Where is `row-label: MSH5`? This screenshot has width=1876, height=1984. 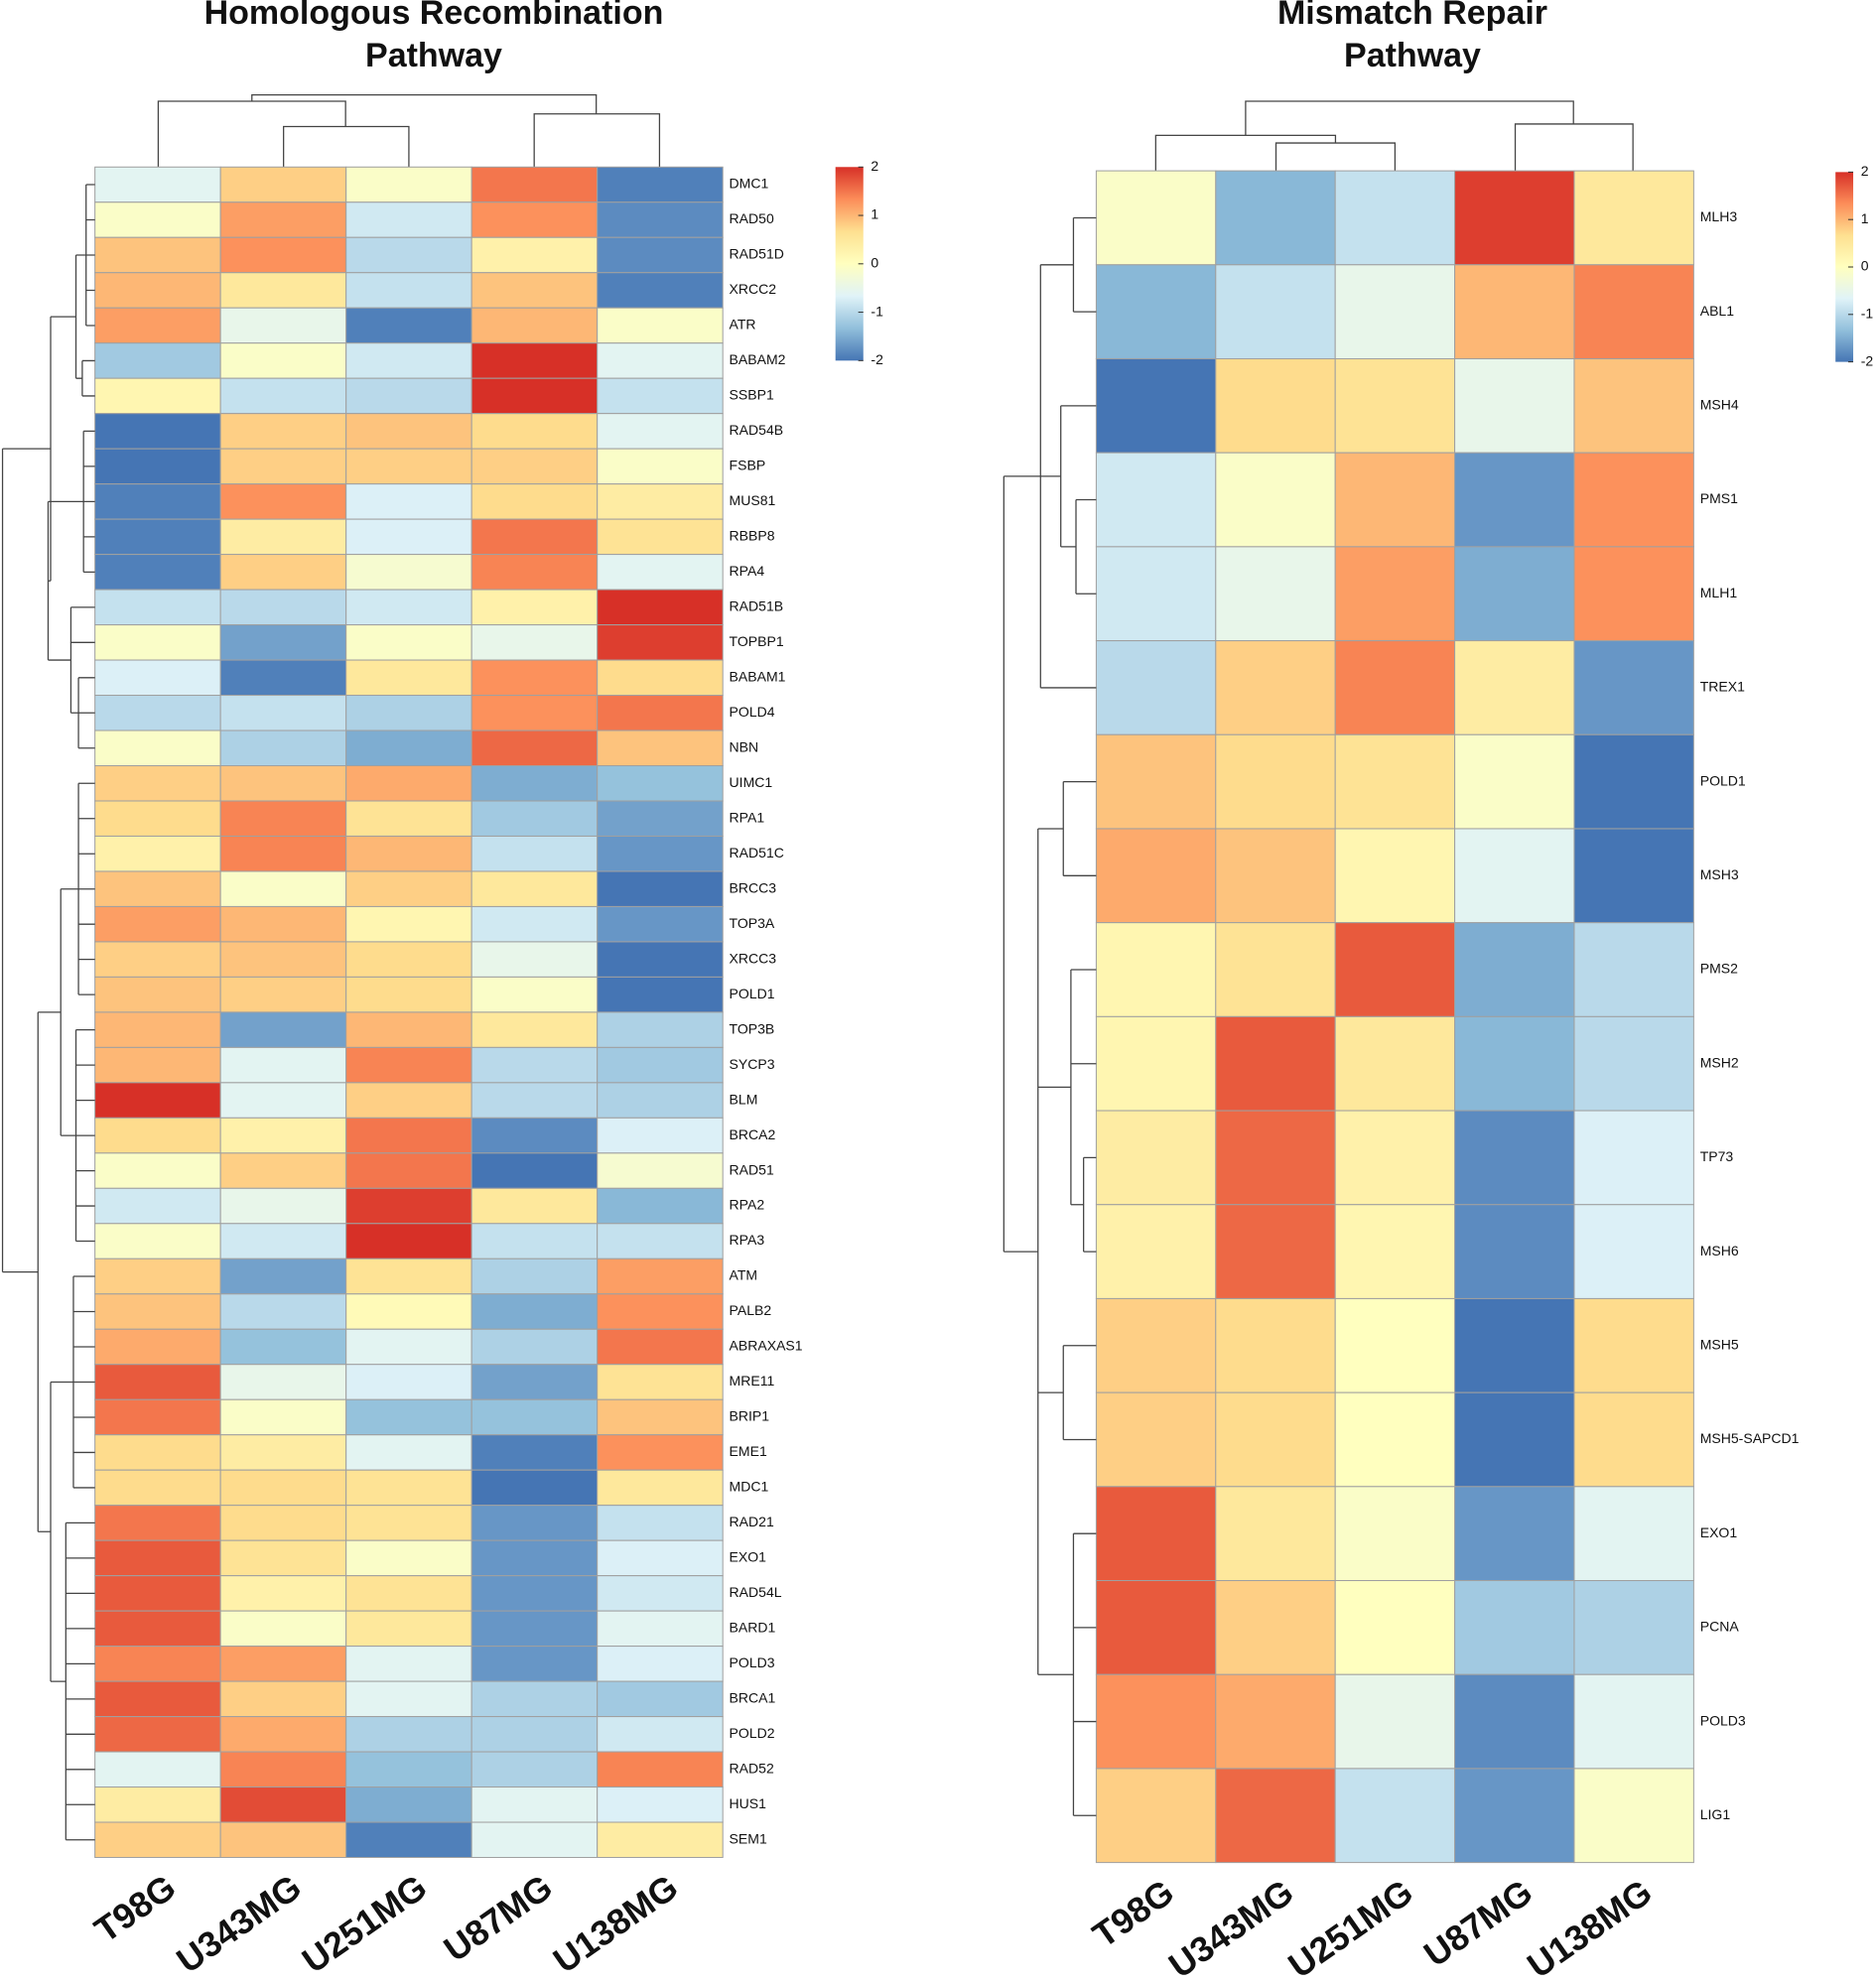 row-label: MSH5 is located at coordinates (1719, 1344).